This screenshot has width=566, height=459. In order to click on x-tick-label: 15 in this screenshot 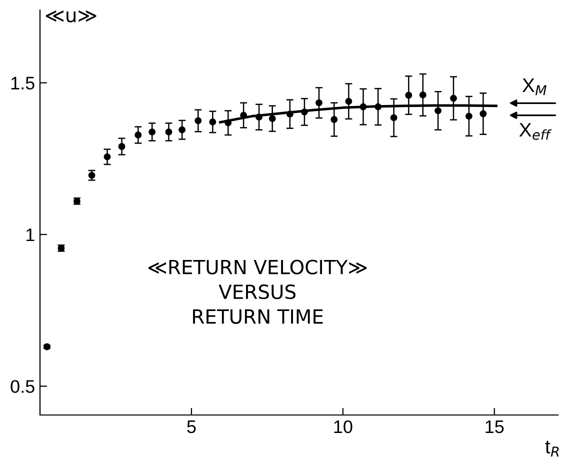, I will do `click(495, 427)`.